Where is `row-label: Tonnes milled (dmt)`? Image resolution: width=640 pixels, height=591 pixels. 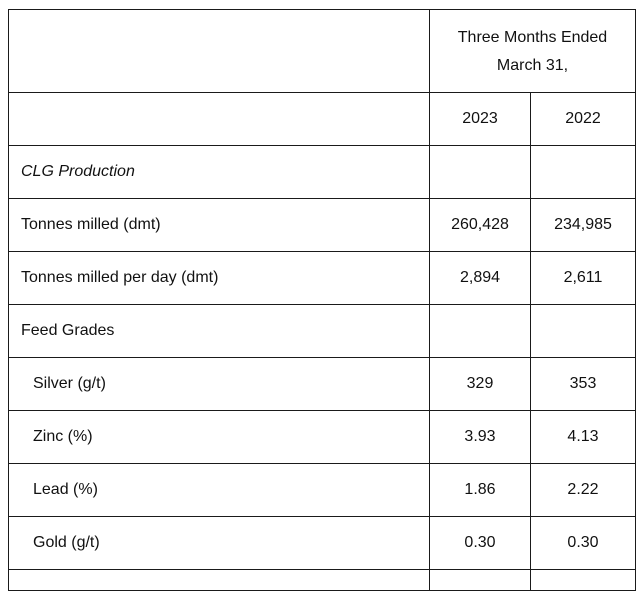 row-label: Tonnes milled (dmt) is located at coordinates (219, 225).